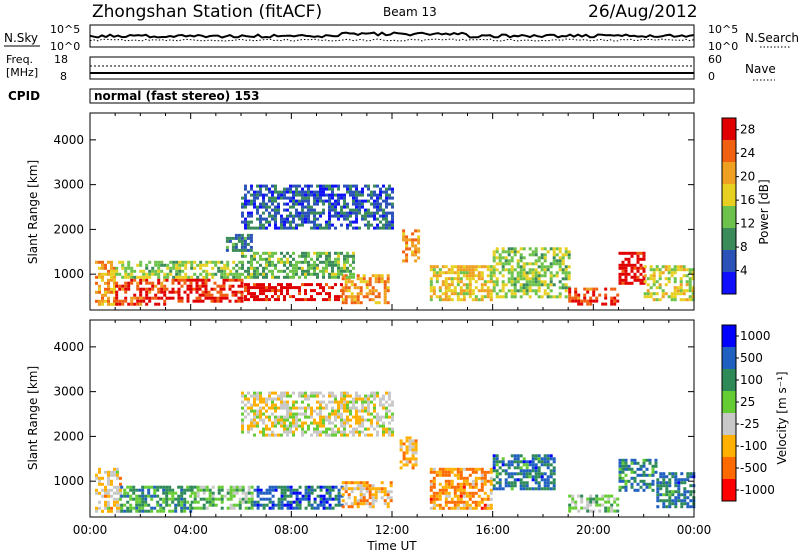  What do you see at coordinates (711, 76) in the screenshot?
I see `nave-tick-bottom: 0` at bounding box center [711, 76].